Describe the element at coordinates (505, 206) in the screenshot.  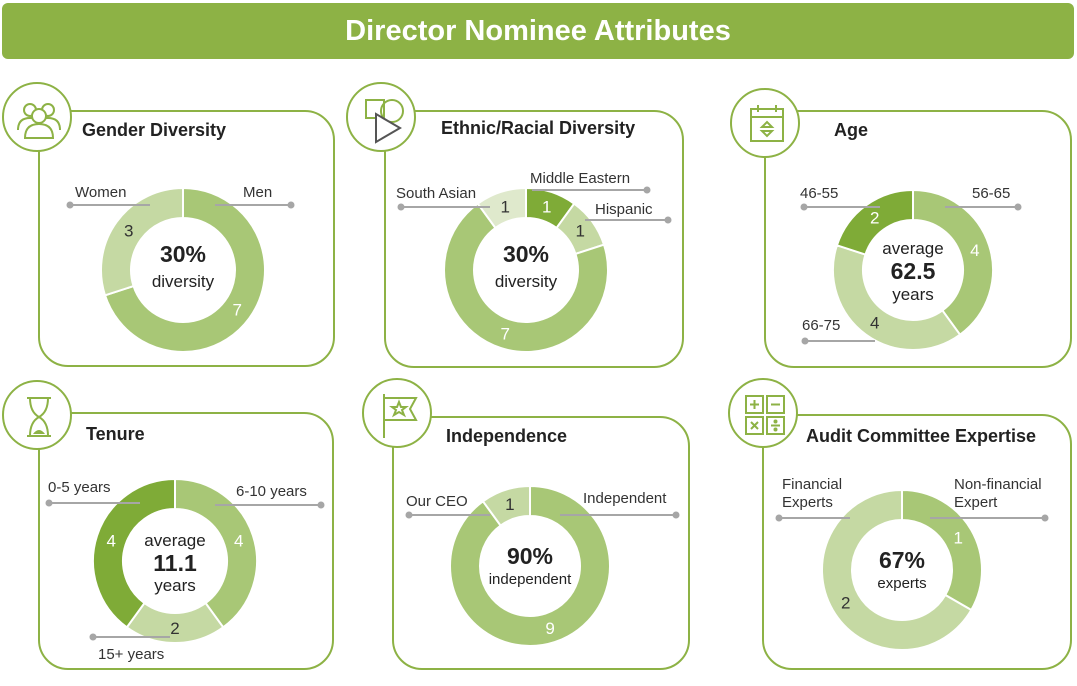
I see `value-ethnic-south-asian: 1` at that location.